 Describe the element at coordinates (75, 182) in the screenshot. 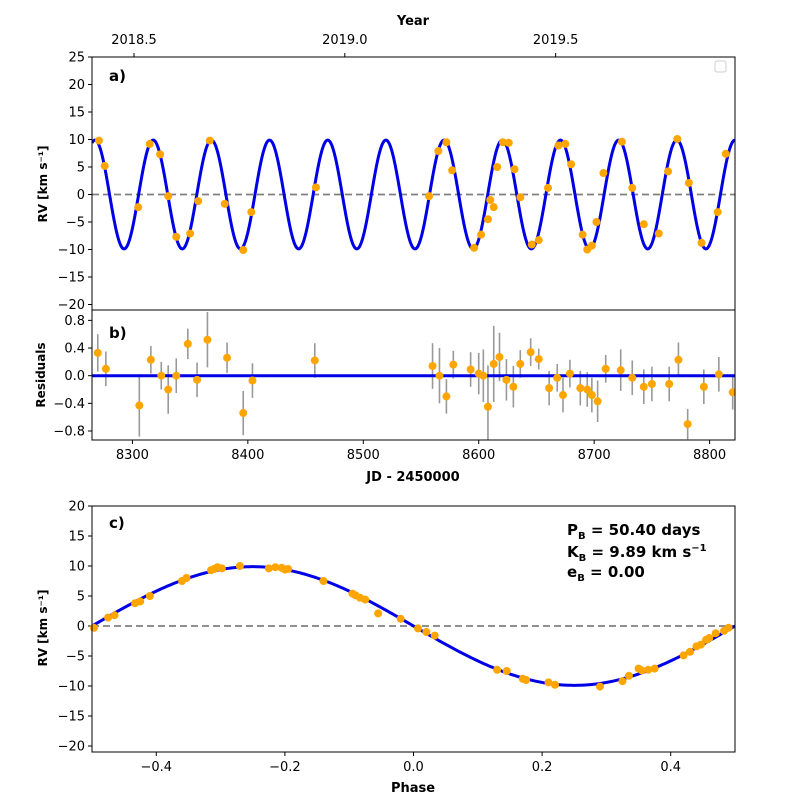

I see `a-y-ticks: 25 20 15 10 5 0 −5 −10 −15 −20` at that location.